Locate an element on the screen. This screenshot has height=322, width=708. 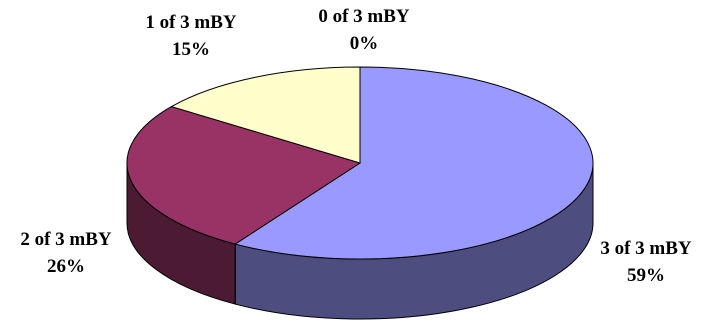
slice-pct-3of3: 59% is located at coordinates (646, 275).